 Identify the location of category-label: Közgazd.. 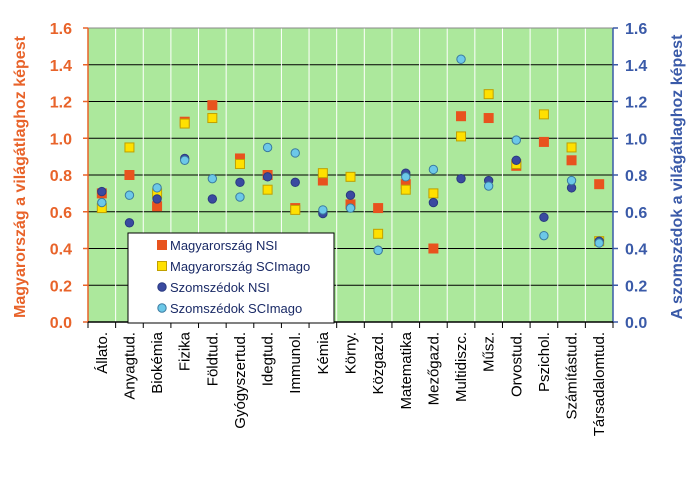
(378, 363).